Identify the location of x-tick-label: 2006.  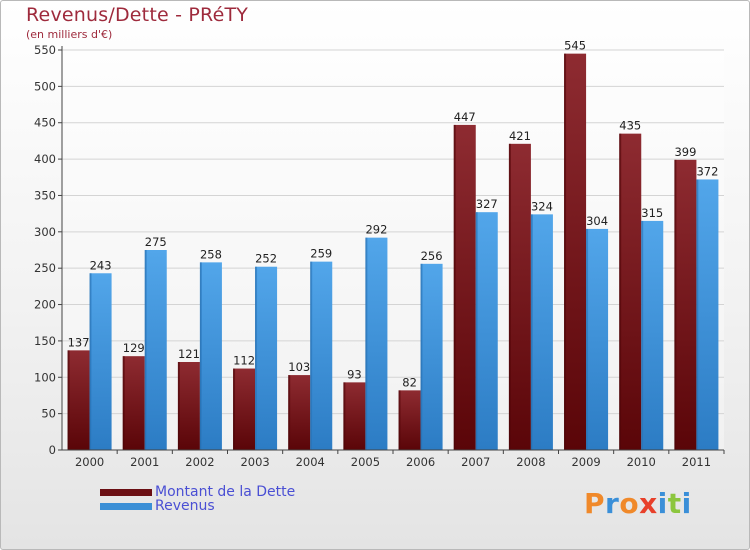
(420, 462).